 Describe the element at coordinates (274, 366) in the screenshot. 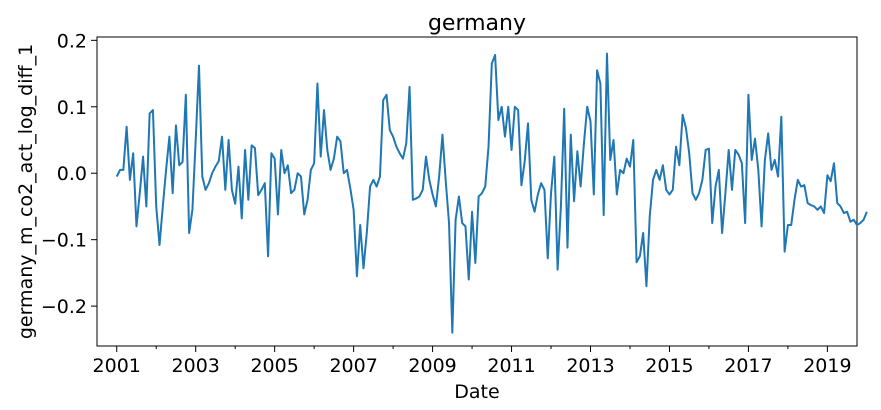

I see `x-tick-label: 2005` at that location.